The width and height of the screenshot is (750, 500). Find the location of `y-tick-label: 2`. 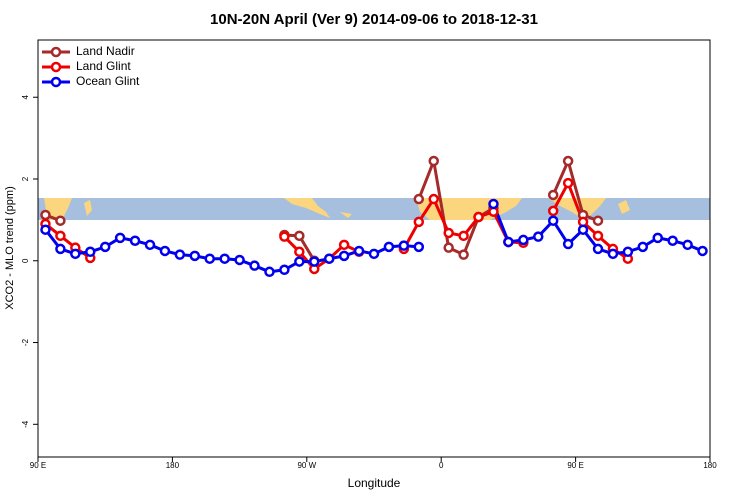

y-tick-label: 2 is located at coordinates (25, 178).